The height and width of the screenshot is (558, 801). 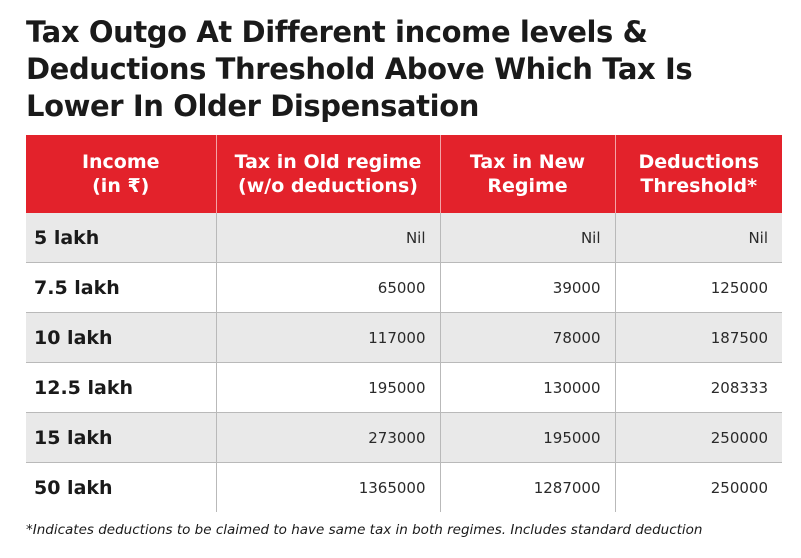 I want to click on income-cell: 50 lakh, so click(x=121, y=487).